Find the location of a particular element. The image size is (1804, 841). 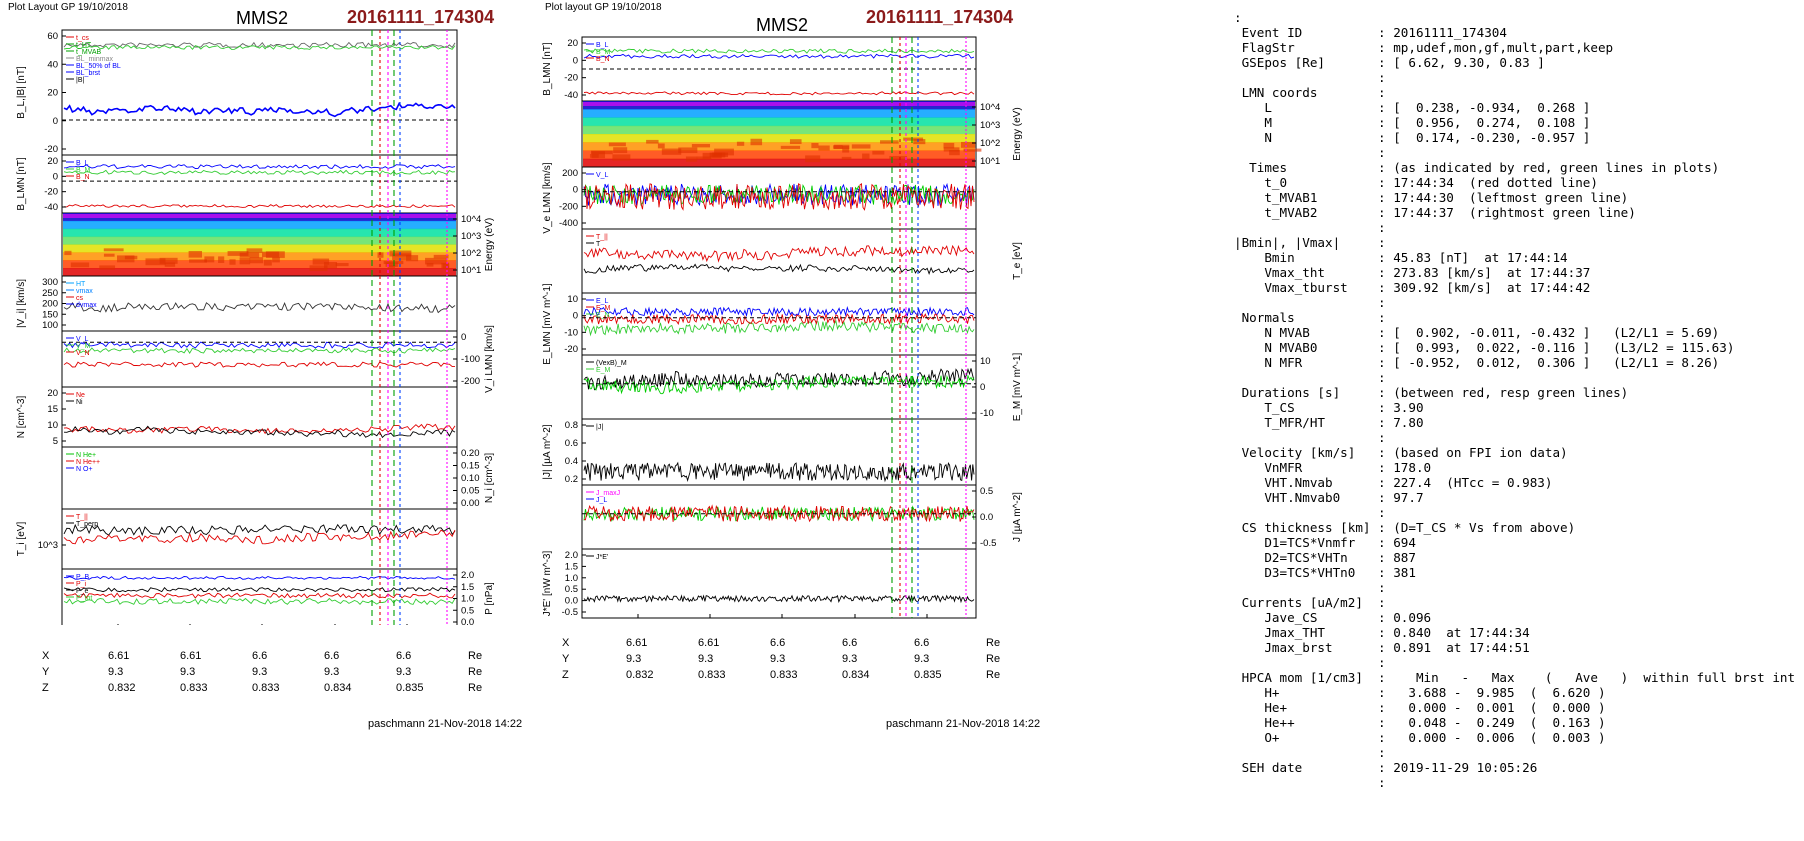

f1-panel-2: 20 0 -20 -40 B_LMN [nT] B_LB_MB_N is located at coordinates (237, 184).